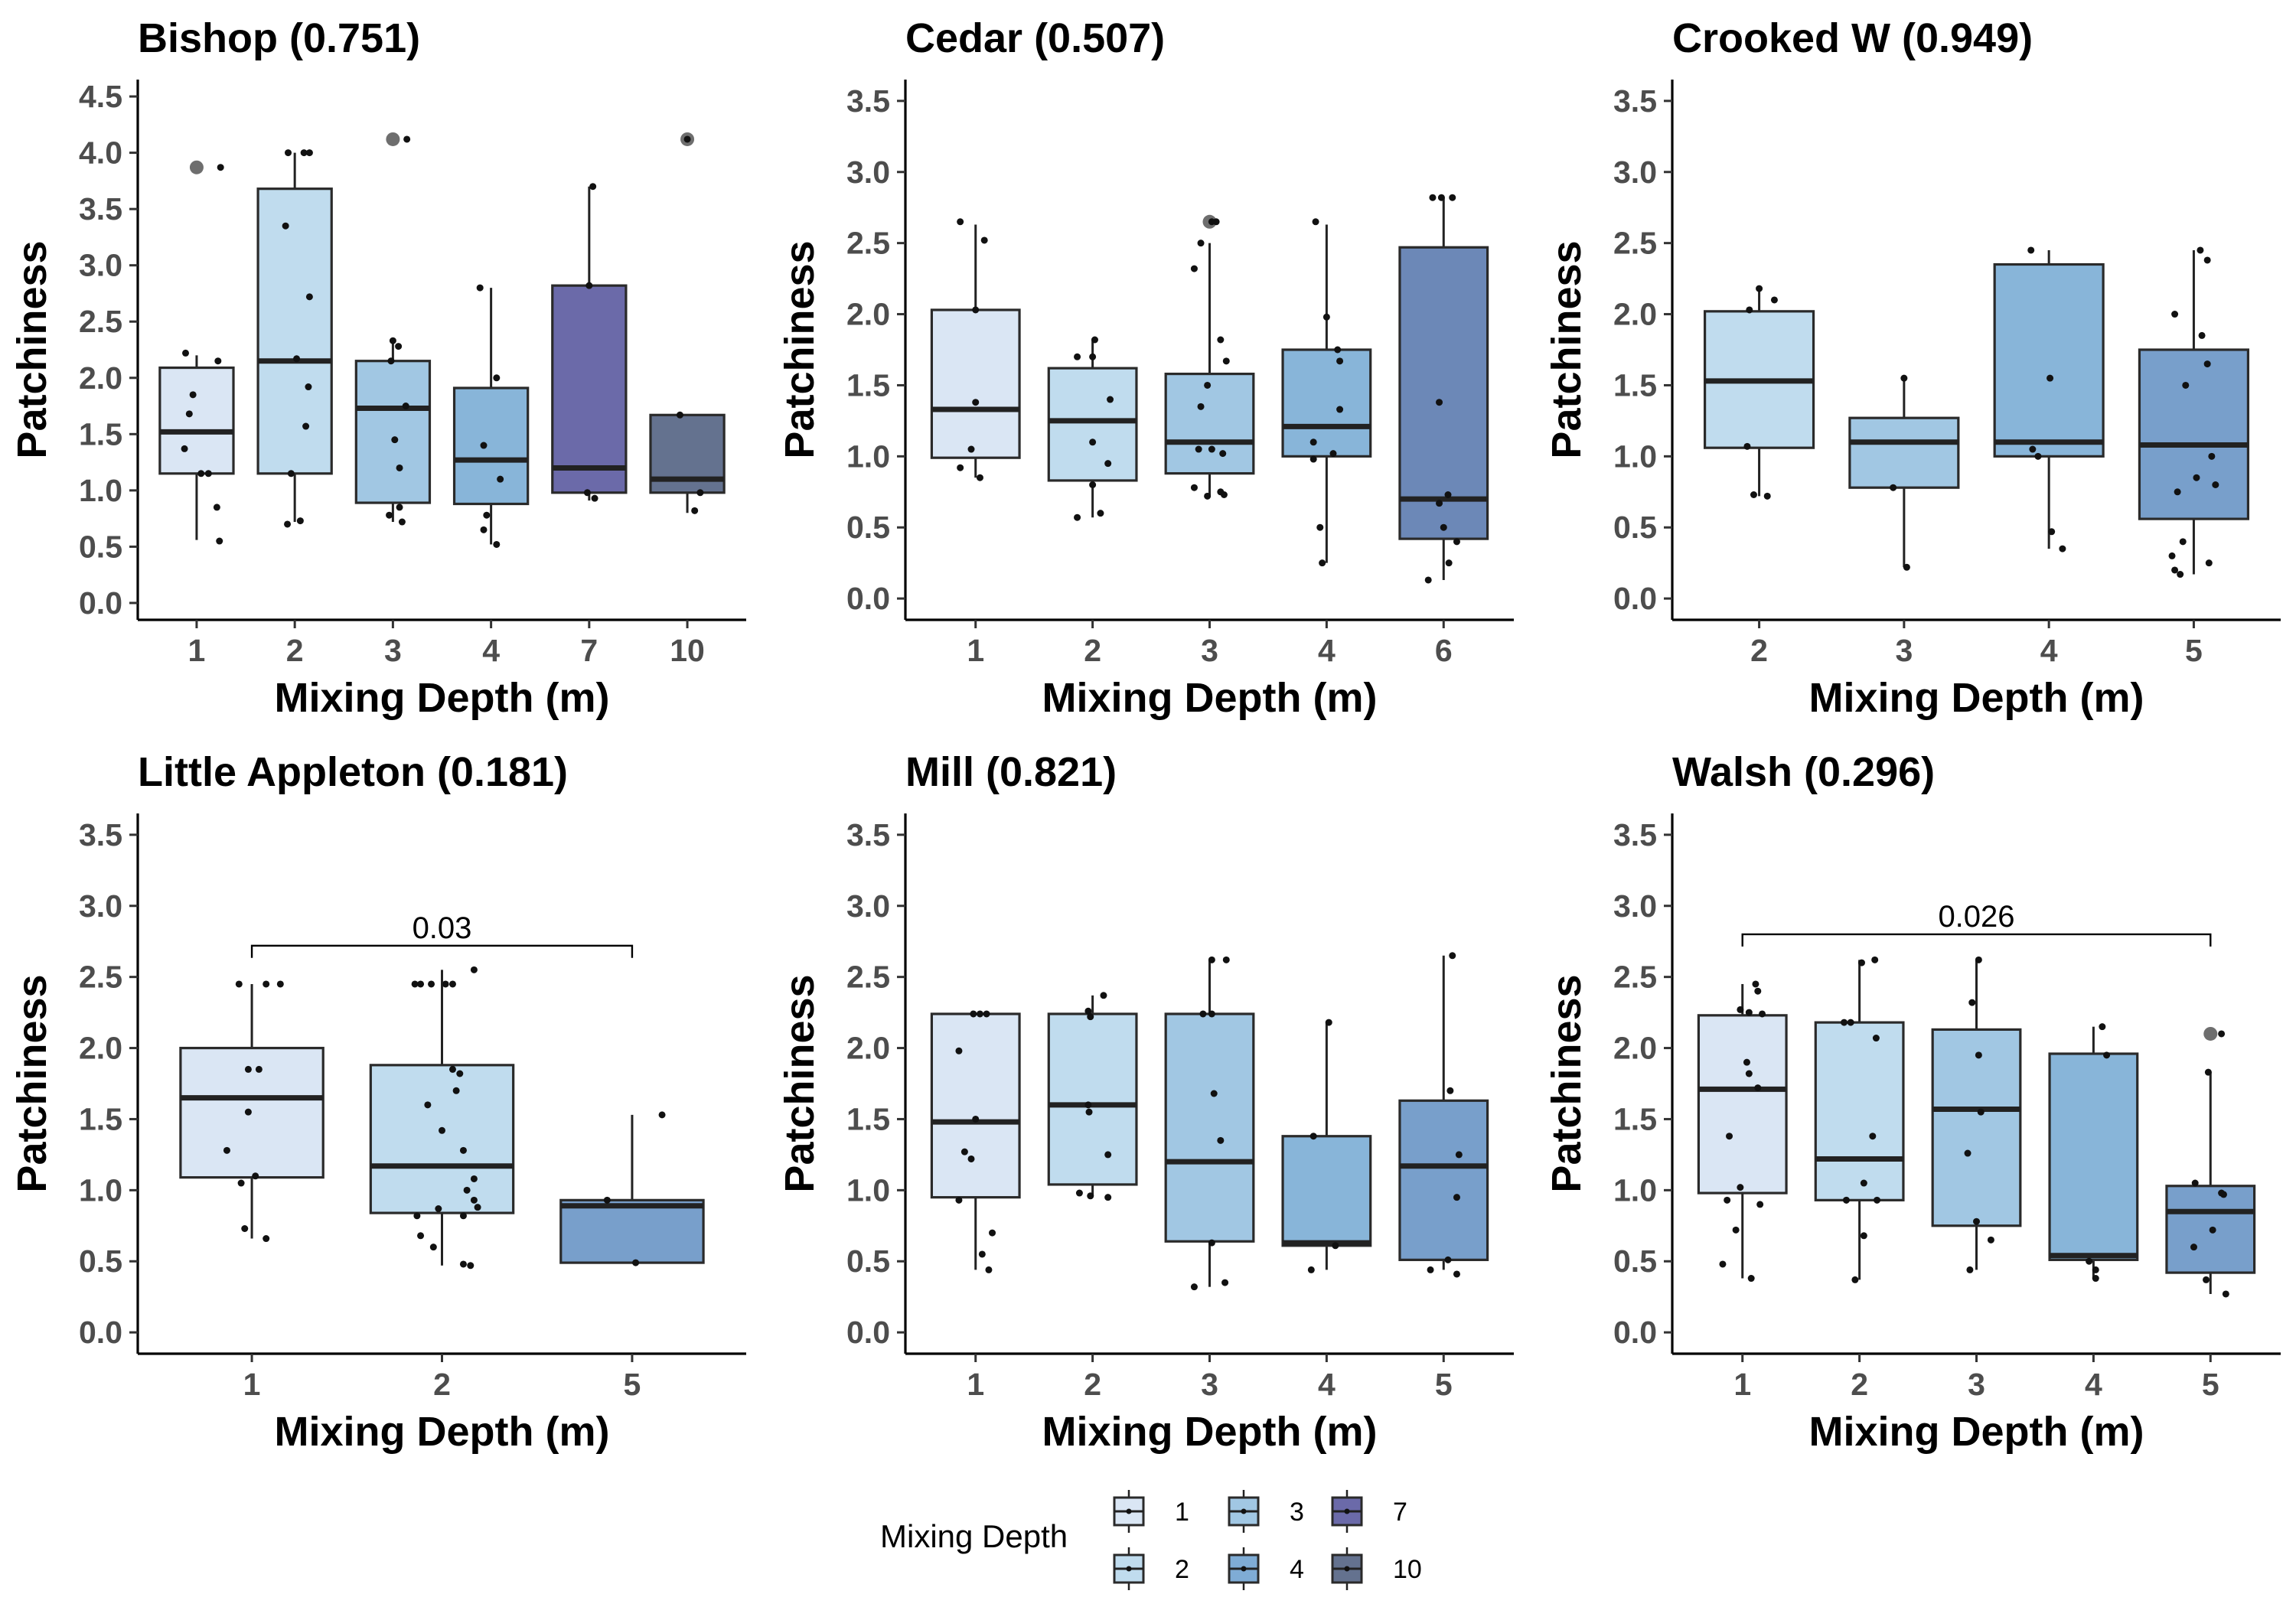 The image size is (2296, 1607). Describe the element at coordinates (100, 1118) in the screenshot. I see `y-tick-label: 1.5` at that location.